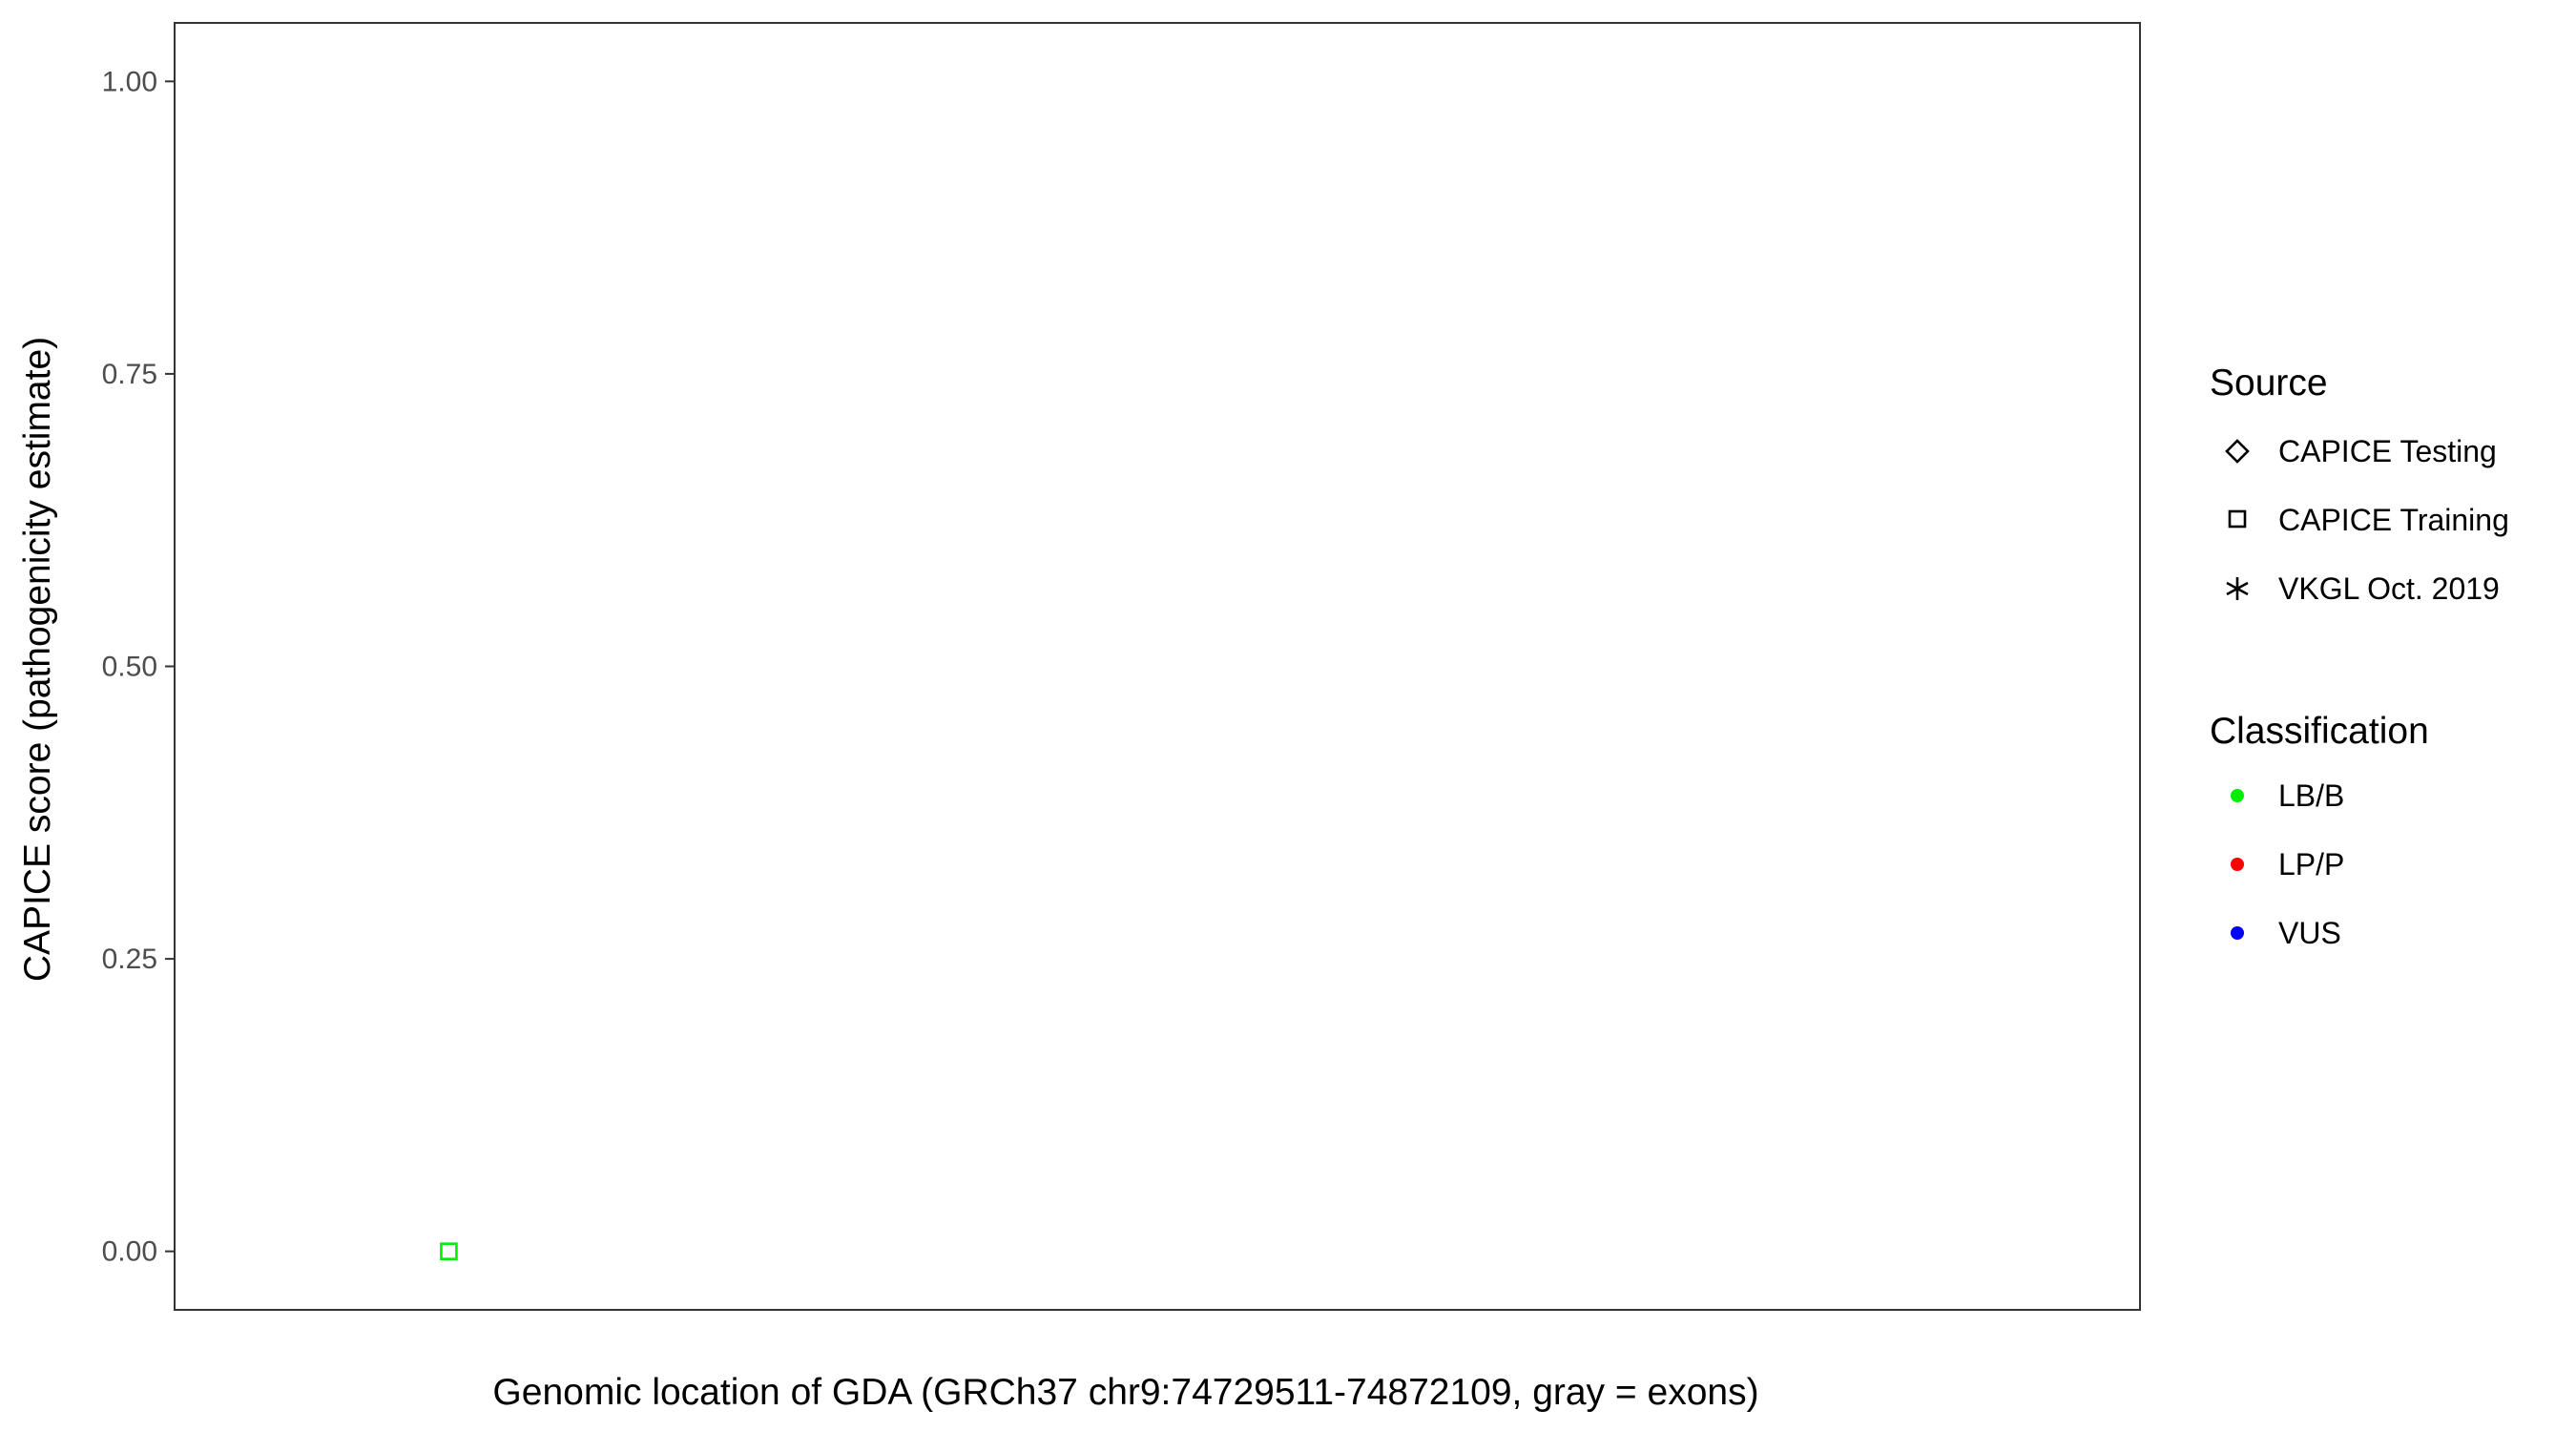 Image resolution: width=2576 pixels, height=1431 pixels. I want to click on legend-classification-title: Classification, so click(2319, 731).